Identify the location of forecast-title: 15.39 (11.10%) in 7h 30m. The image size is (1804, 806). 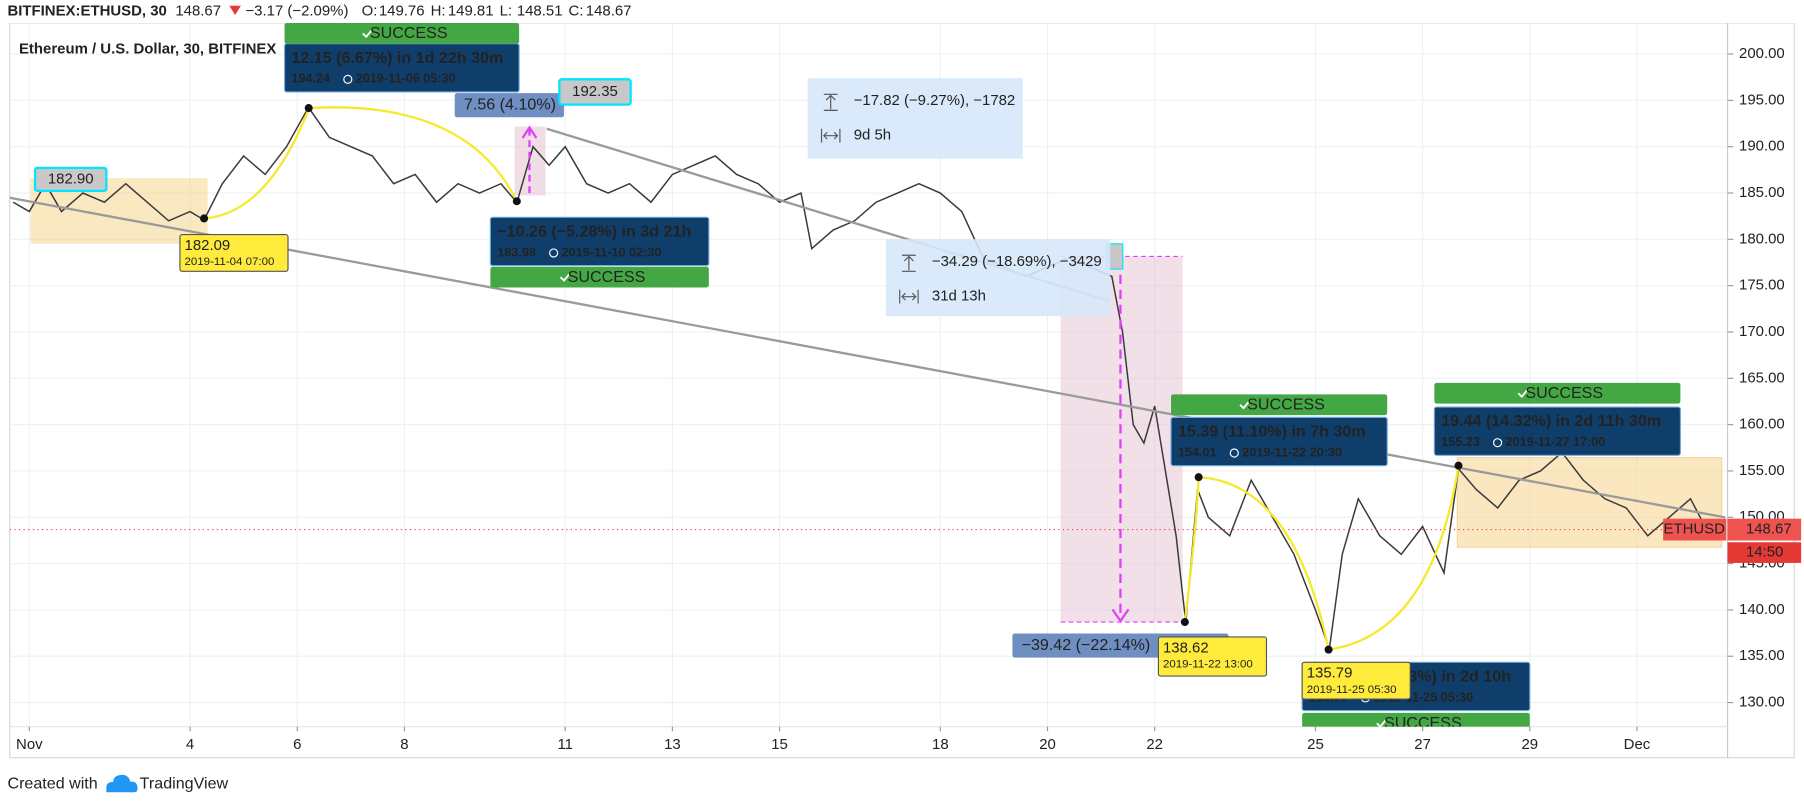
(1272, 432).